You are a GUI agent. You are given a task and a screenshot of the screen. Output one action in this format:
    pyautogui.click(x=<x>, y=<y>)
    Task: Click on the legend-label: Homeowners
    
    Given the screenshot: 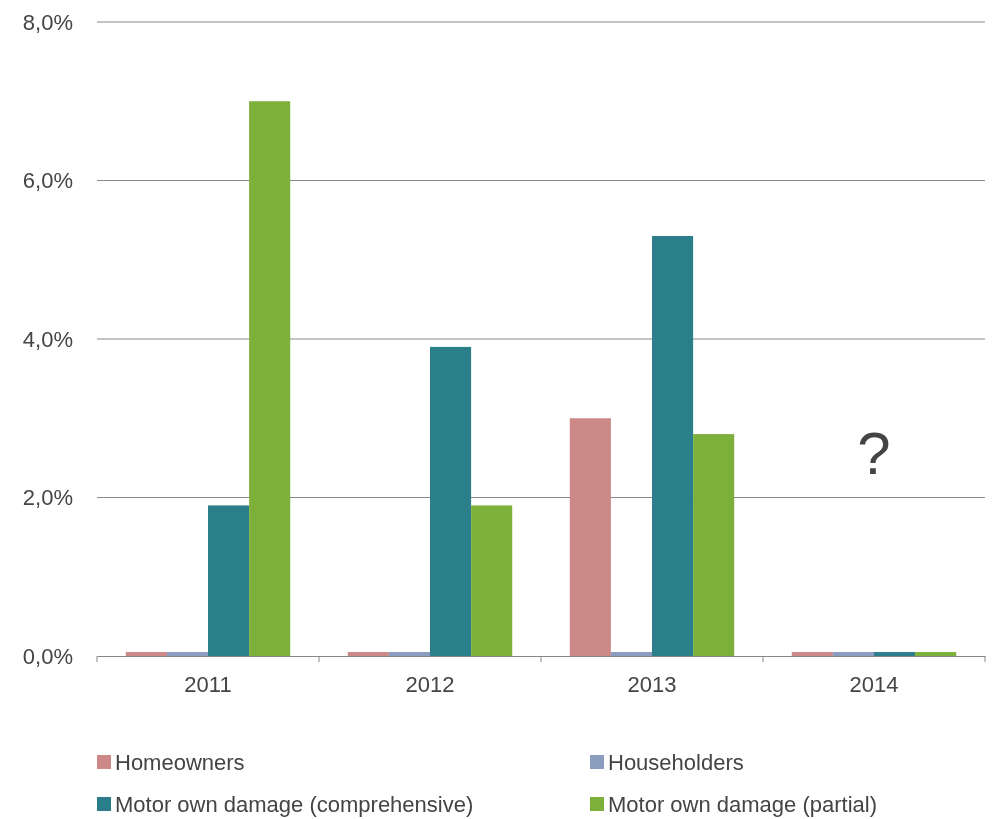 What is the action you would take?
    pyautogui.click(x=180, y=762)
    